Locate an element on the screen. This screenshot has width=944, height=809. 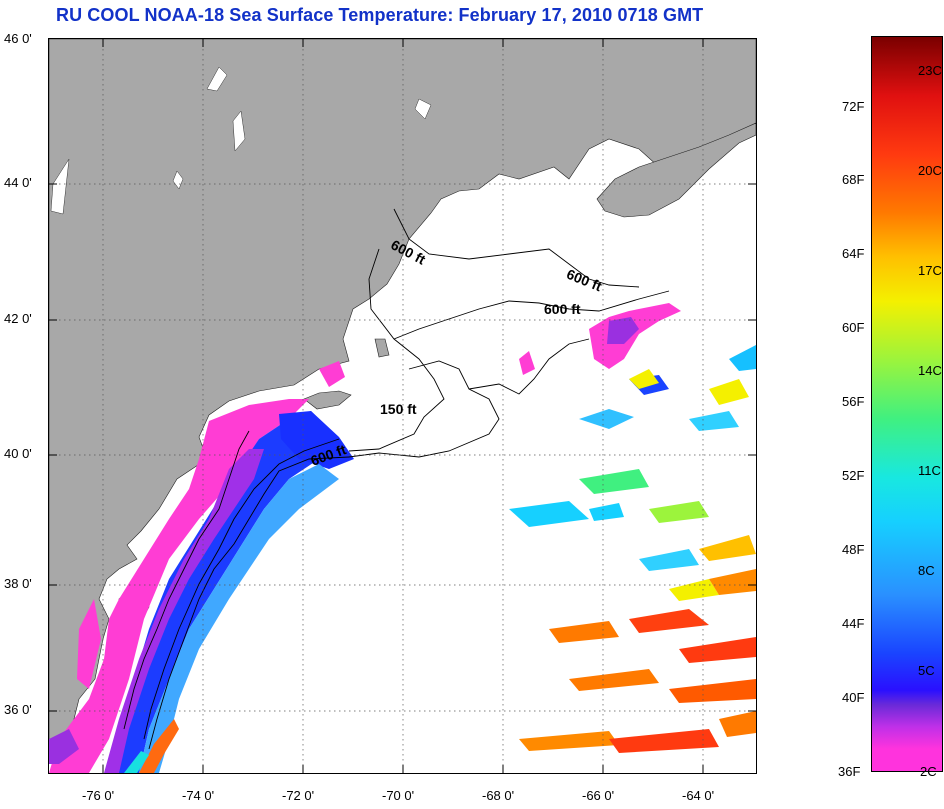
colorbar-label-72f: 72F is located at coordinates (853, 106).